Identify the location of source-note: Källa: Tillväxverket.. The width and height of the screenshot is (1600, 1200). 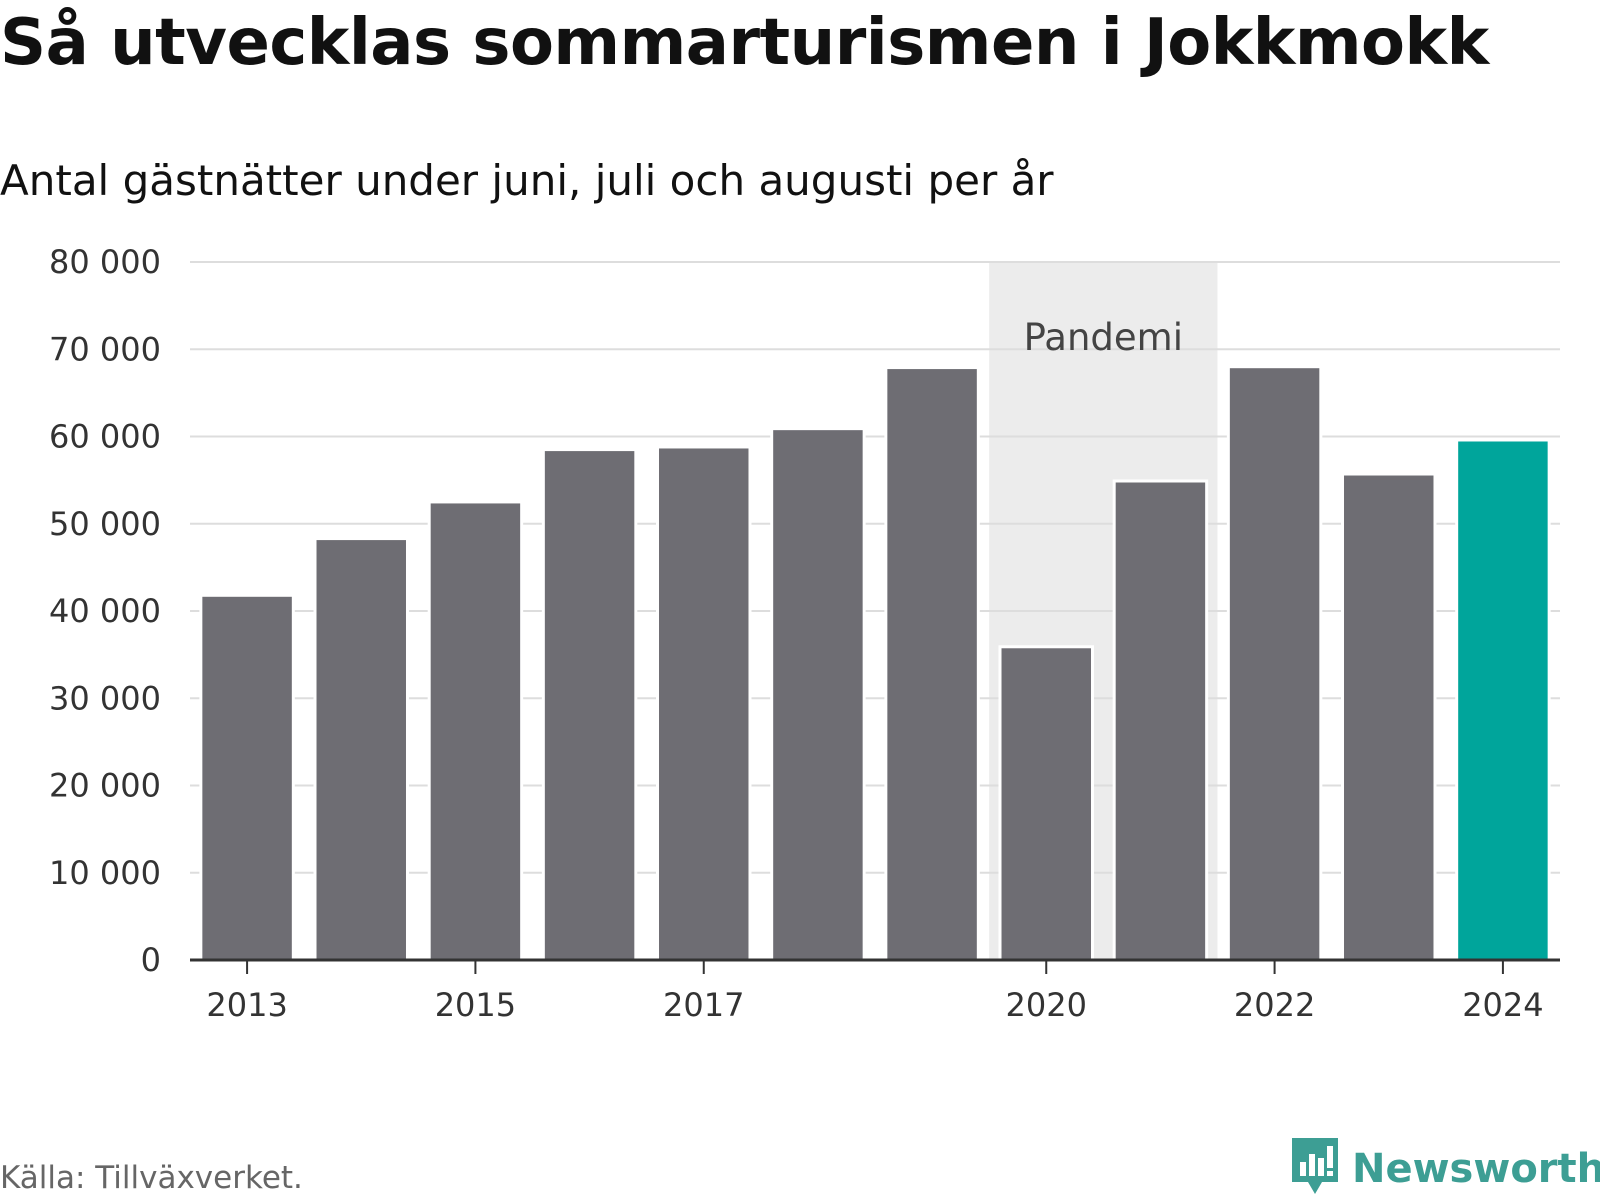
(151, 1178).